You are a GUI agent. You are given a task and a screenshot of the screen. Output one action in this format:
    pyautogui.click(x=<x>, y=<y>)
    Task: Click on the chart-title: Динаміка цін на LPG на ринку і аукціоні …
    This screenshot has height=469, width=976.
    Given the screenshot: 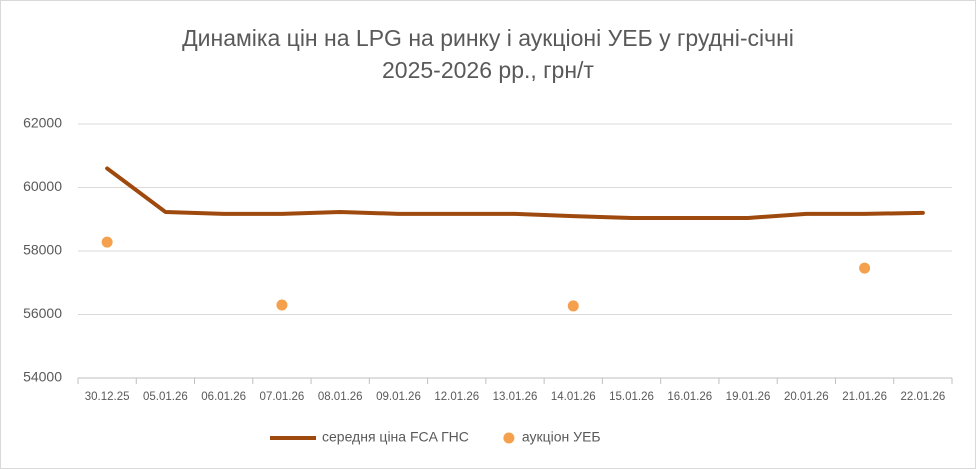 What is the action you would take?
    pyautogui.click(x=488, y=38)
    